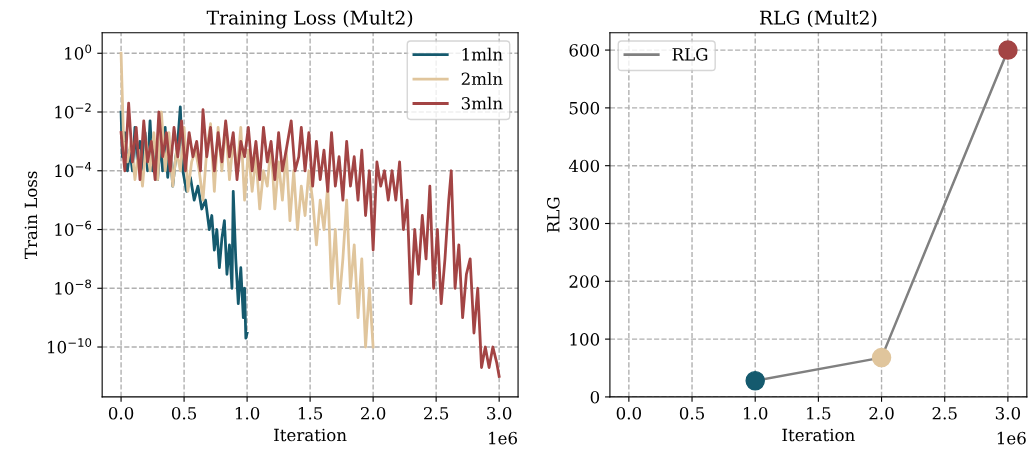 The width and height of the screenshot is (1032, 461). What do you see at coordinates (482, 54) in the screenshot?
I see `legend-label: 1mln` at bounding box center [482, 54].